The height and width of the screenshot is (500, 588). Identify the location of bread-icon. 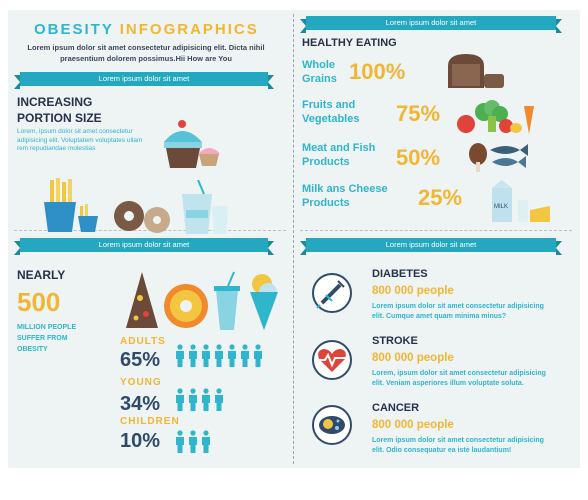
(476, 71).